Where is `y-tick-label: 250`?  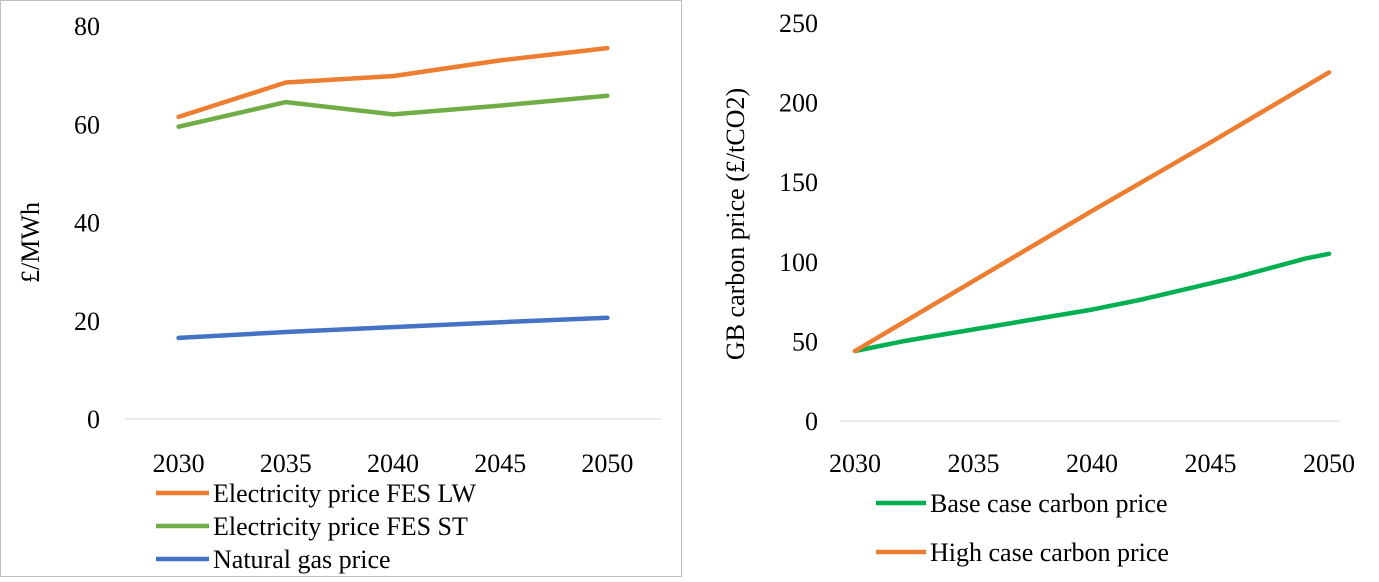 y-tick-label: 250 is located at coordinates (798, 23).